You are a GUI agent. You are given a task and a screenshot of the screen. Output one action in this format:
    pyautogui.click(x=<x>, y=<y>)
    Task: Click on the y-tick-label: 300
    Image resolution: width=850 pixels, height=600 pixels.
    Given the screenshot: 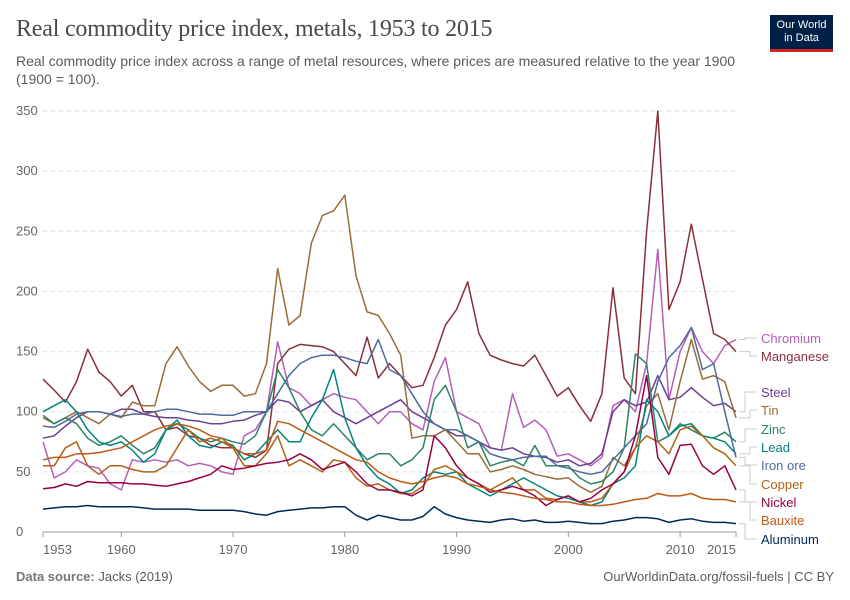 What is the action you would take?
    pyautogui.click(x=27, y=170)
    